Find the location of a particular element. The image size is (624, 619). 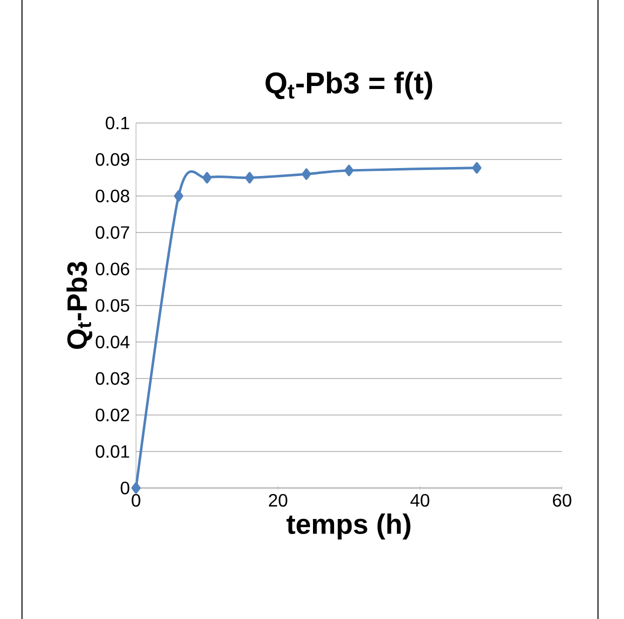

y-tick-label: 0.03 is located at coordinates (113, 378).